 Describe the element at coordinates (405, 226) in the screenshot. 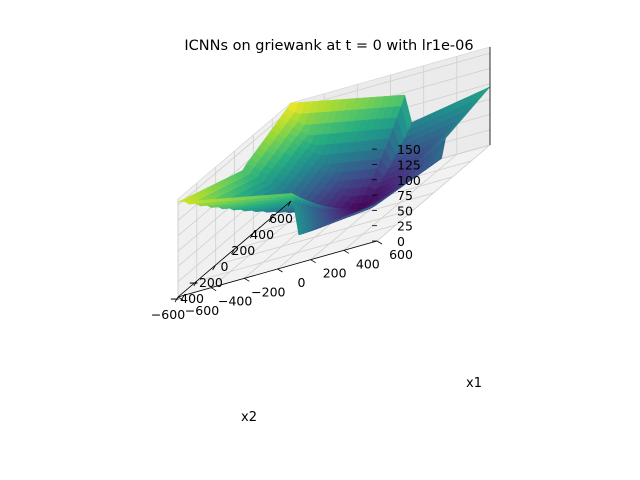

I see `z-tick-label: 25` at that location.